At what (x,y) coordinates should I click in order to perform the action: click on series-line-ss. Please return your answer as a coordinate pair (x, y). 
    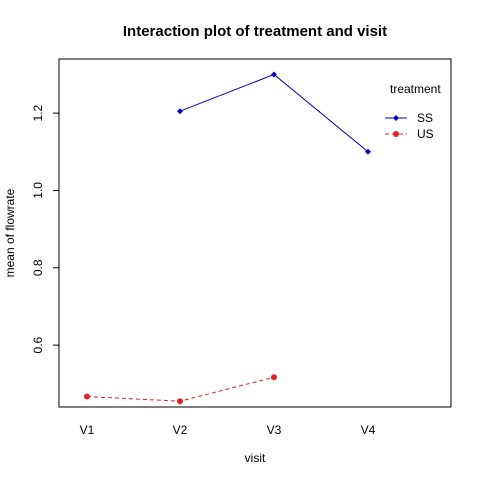
    Looking at the image, I should click on (274, 113).